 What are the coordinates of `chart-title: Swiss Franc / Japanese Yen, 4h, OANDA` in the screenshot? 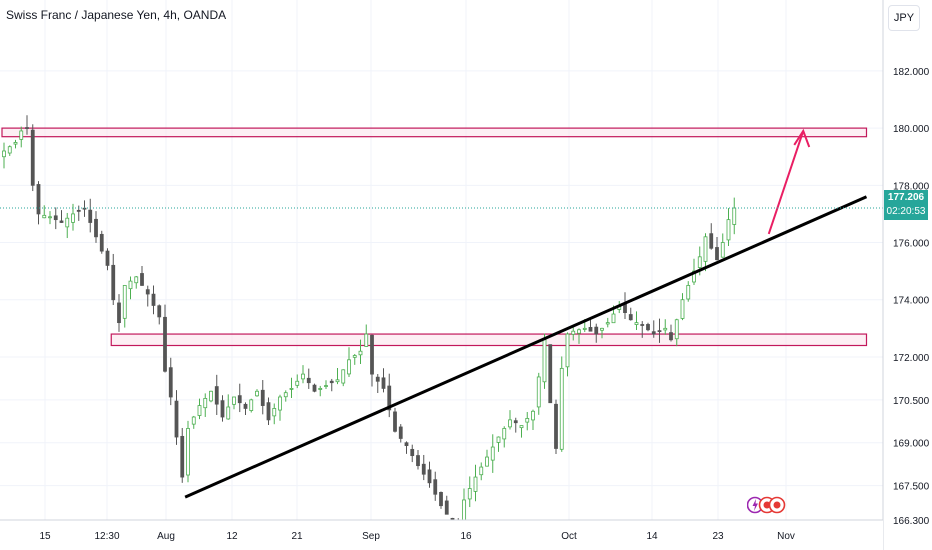 It's located at (116, 15).